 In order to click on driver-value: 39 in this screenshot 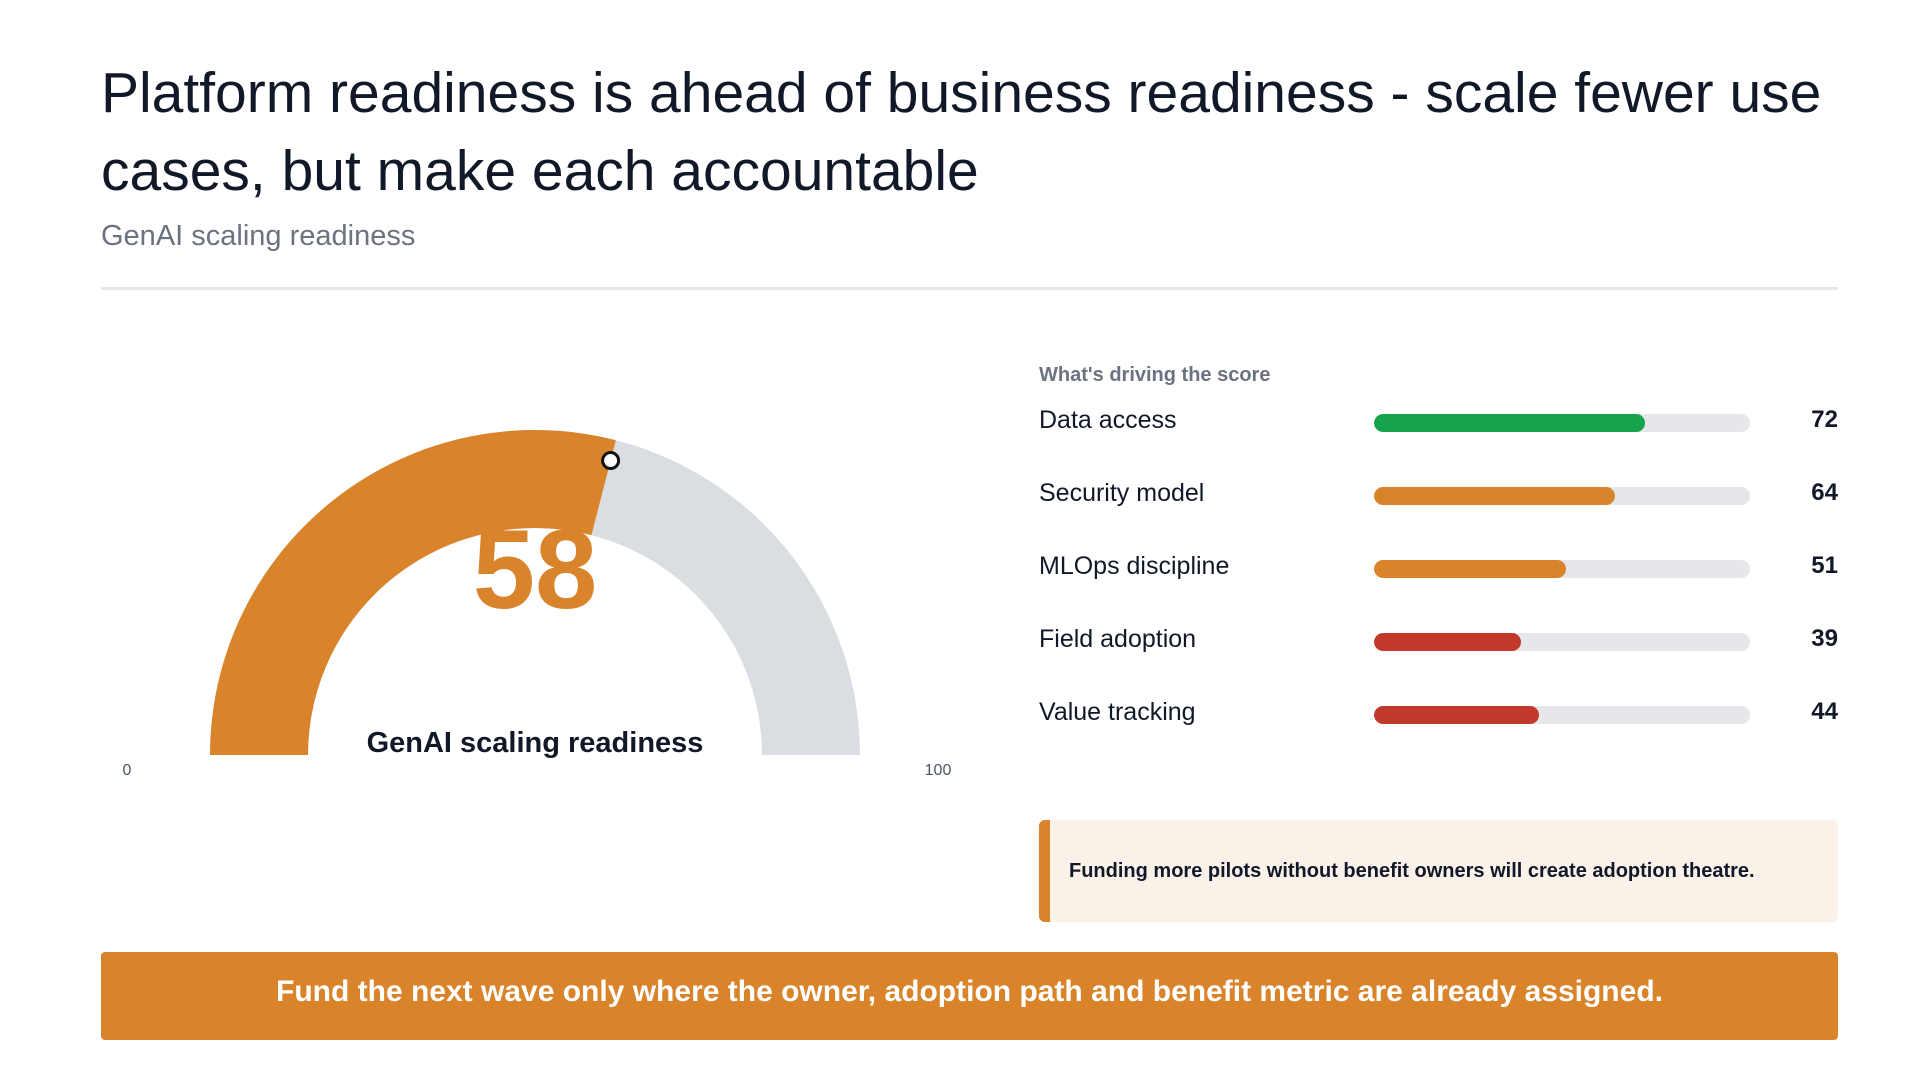, I will do `click(1824, 638)`.